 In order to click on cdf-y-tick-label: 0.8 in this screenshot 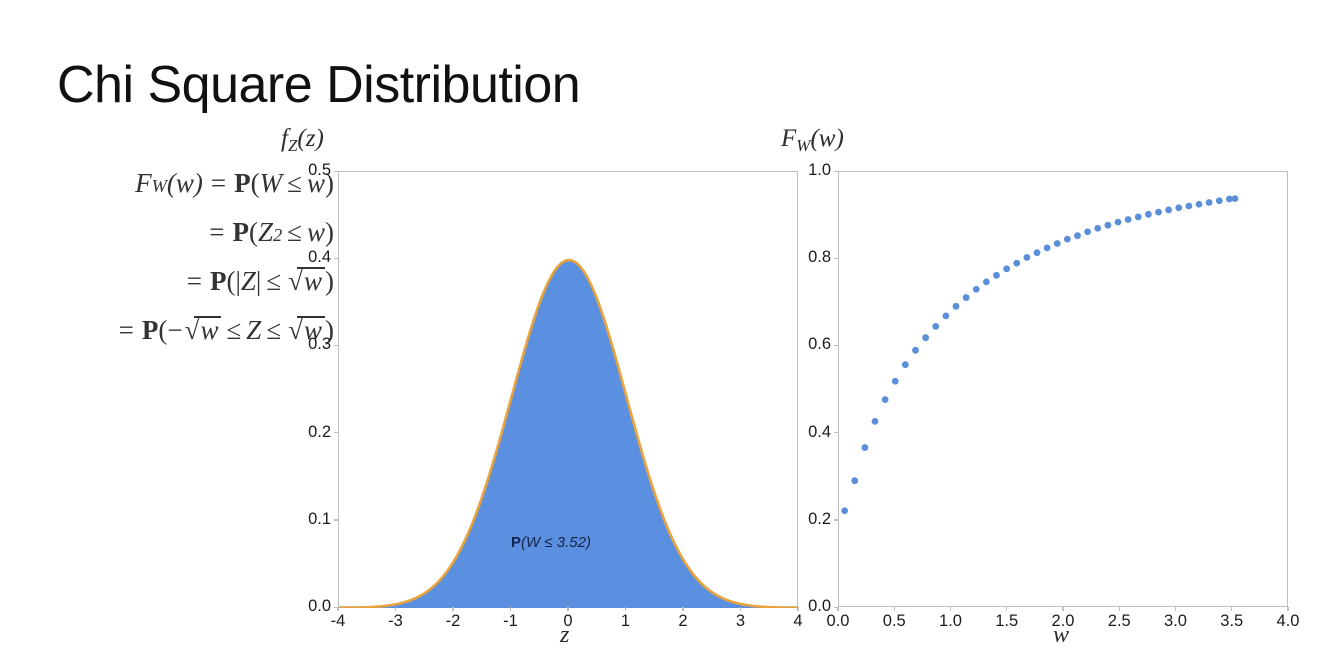, I will do `click(819, 257)`.